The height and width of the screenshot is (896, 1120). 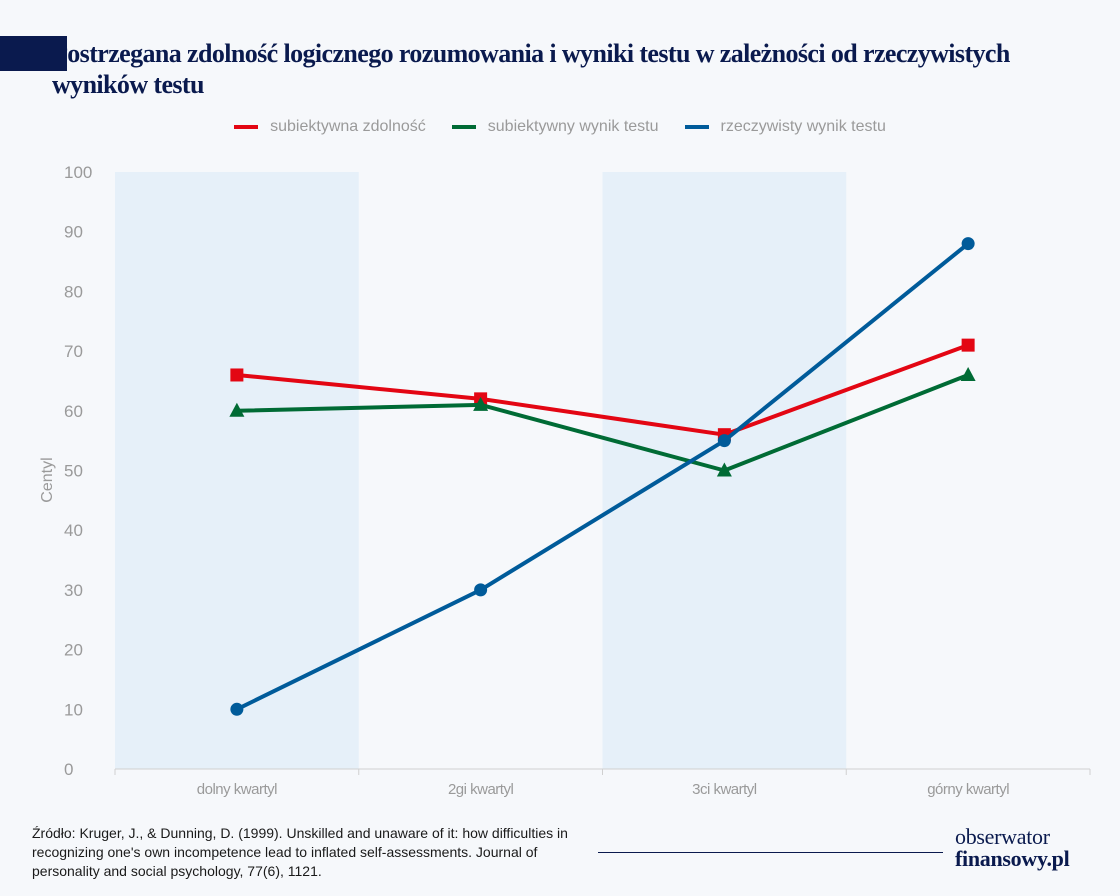 I want to click on y-tick-label: 20, so click(x=73, y=650).